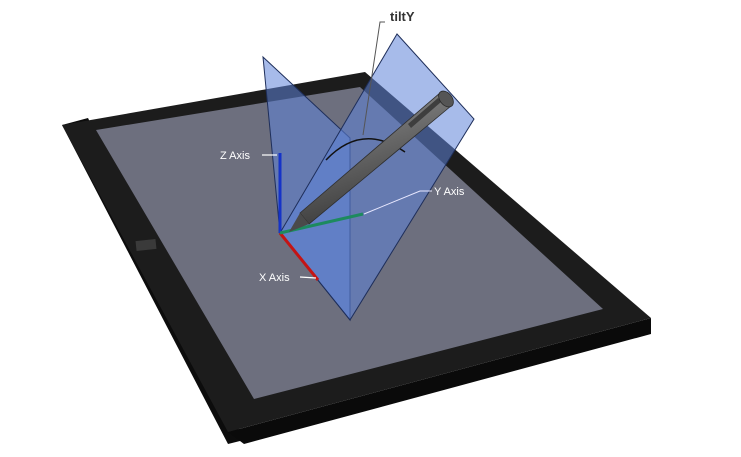 The height and width of the screenshot is (457, 741). I want to click on tilt-y-label: tiltY, so click(402, 16).